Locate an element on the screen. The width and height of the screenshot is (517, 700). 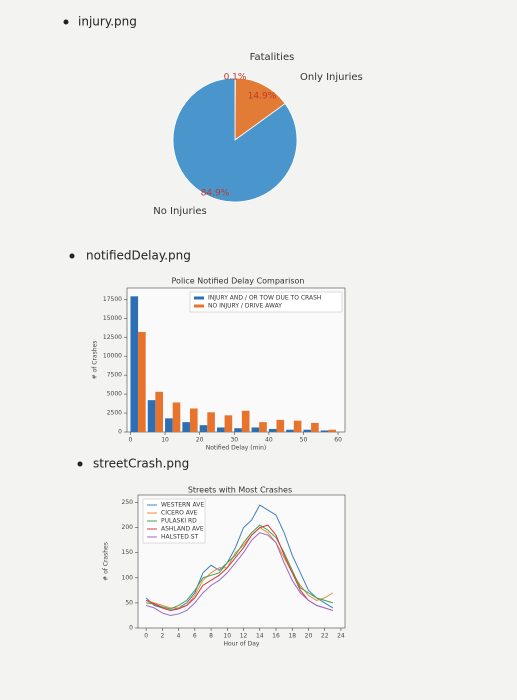
y-tick-label: 10000 is located at coordinates (112, 356).